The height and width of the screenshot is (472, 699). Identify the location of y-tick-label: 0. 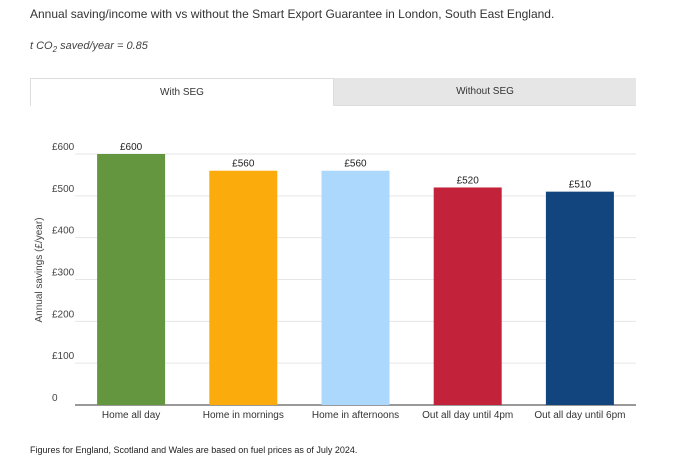
(55, 398).